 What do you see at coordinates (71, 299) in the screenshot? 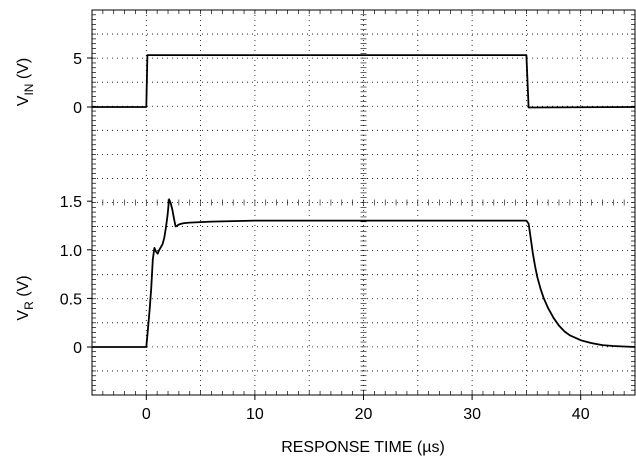
I see `y-tick-label: 0.5` at bounding box center [71, 299].